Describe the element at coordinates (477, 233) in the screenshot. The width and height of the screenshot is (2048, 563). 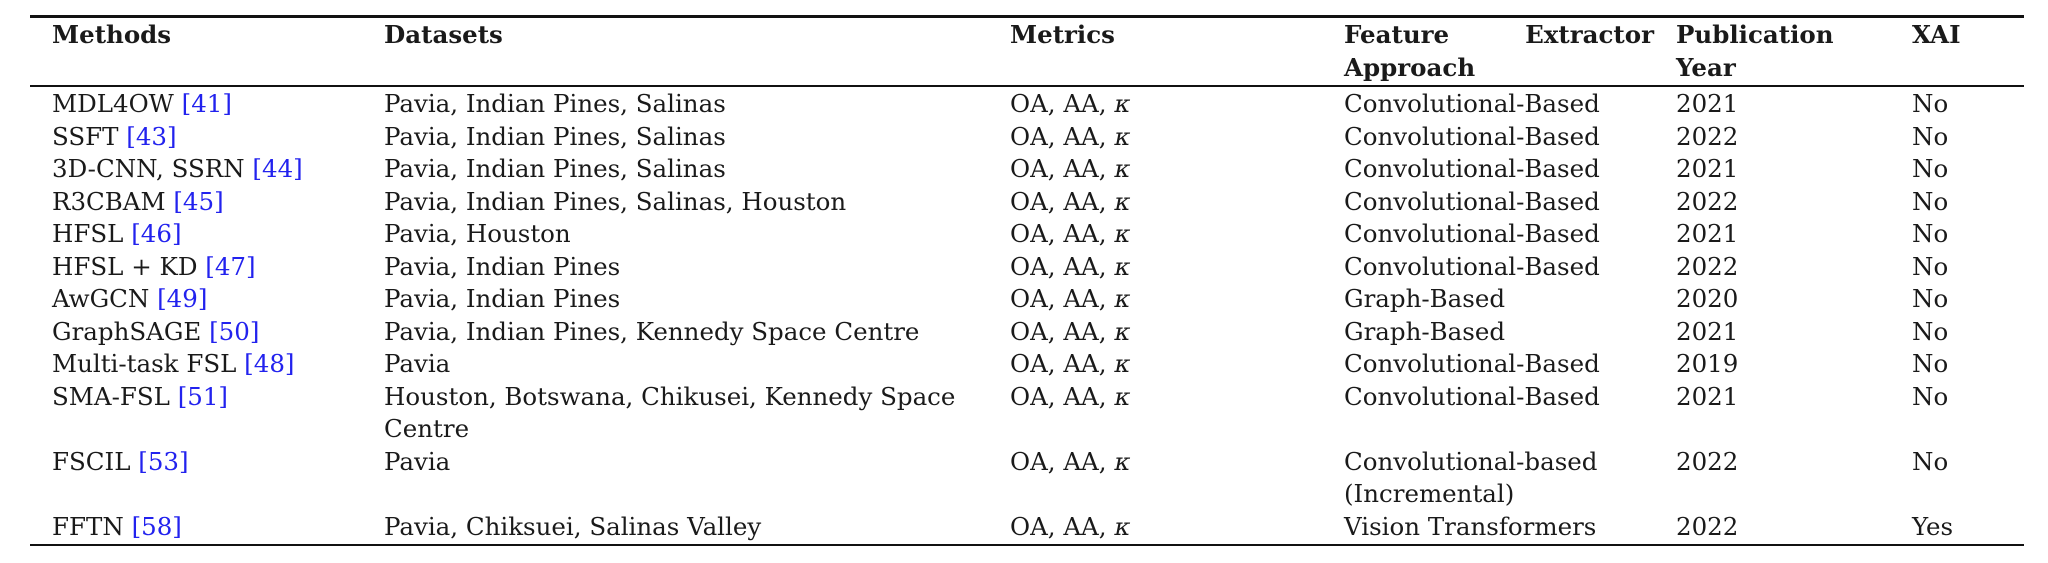
I see `cell-datasets: Pavia, Houston` at that location.